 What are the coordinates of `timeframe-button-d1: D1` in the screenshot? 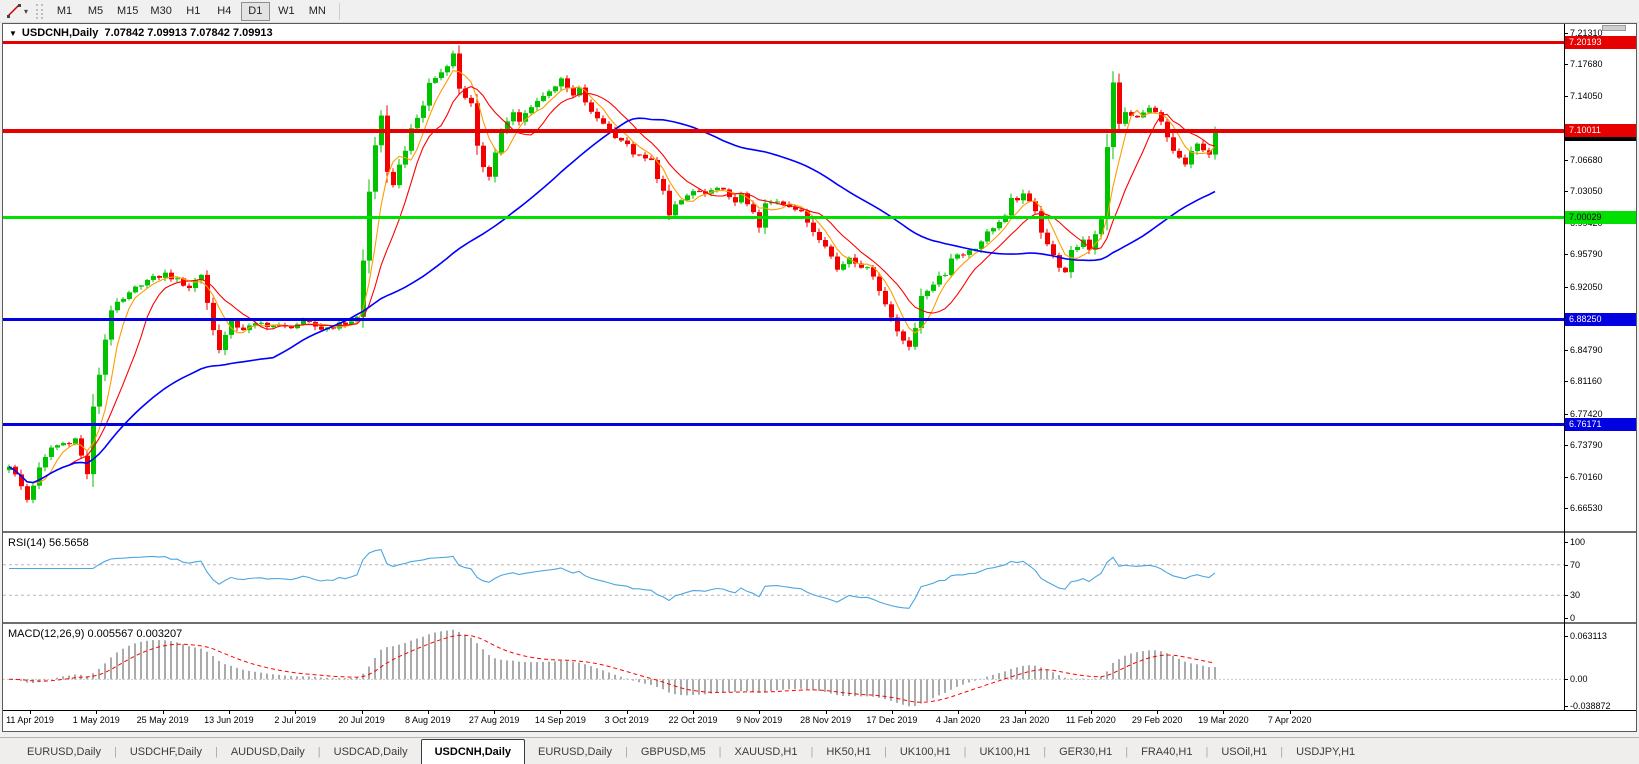 It's located at (255, 11).